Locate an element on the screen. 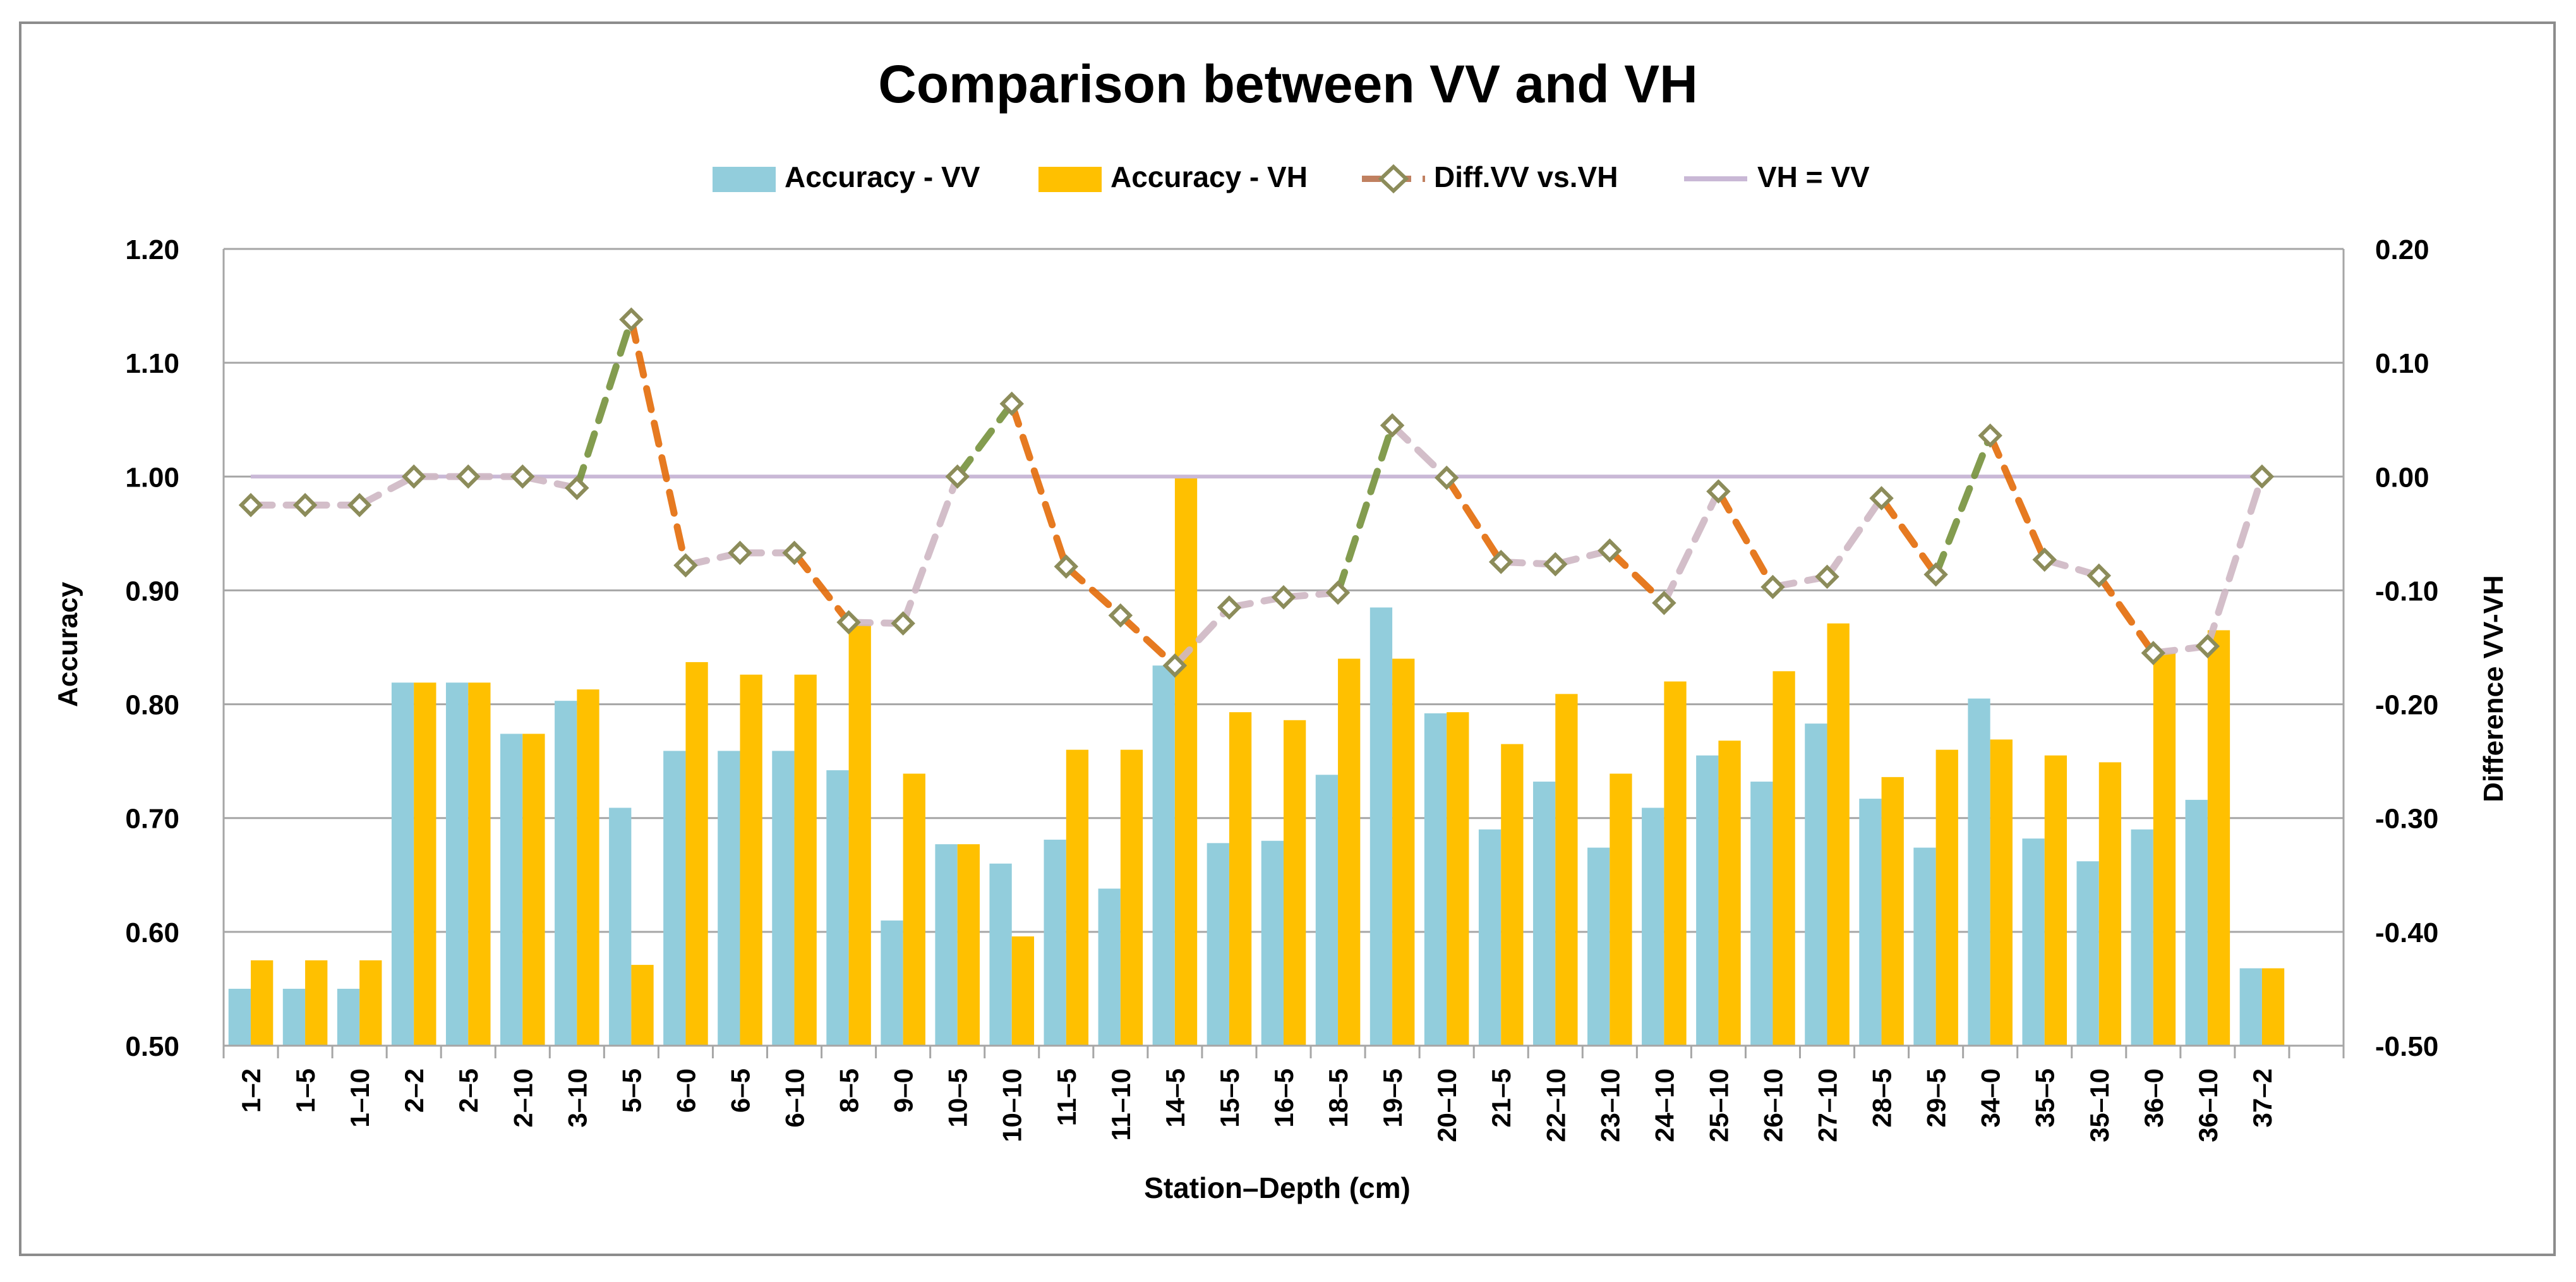 The image size is (2576, 1282). x-tick-label: 16–5 is located at coordinates (1284, 1097).